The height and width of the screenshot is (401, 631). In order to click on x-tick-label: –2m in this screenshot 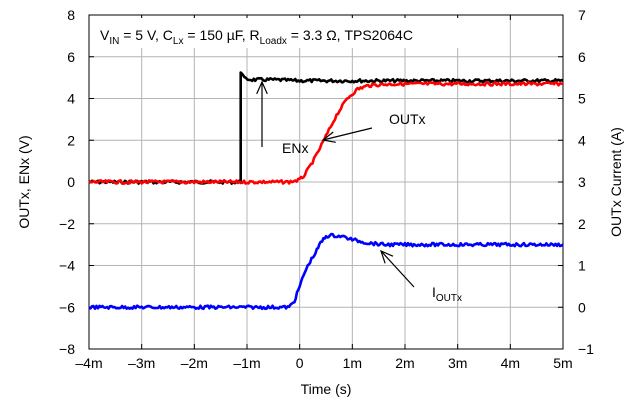, I will do `click(194, 363)`.